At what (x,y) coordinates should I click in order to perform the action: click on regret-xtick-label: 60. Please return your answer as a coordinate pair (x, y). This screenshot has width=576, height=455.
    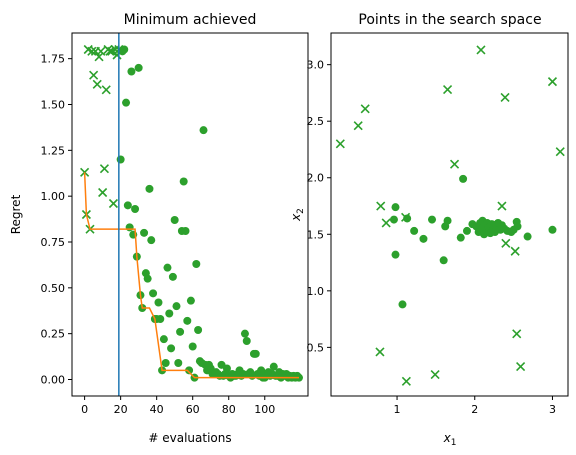
    Looking at the image, I should click on (193, 409).